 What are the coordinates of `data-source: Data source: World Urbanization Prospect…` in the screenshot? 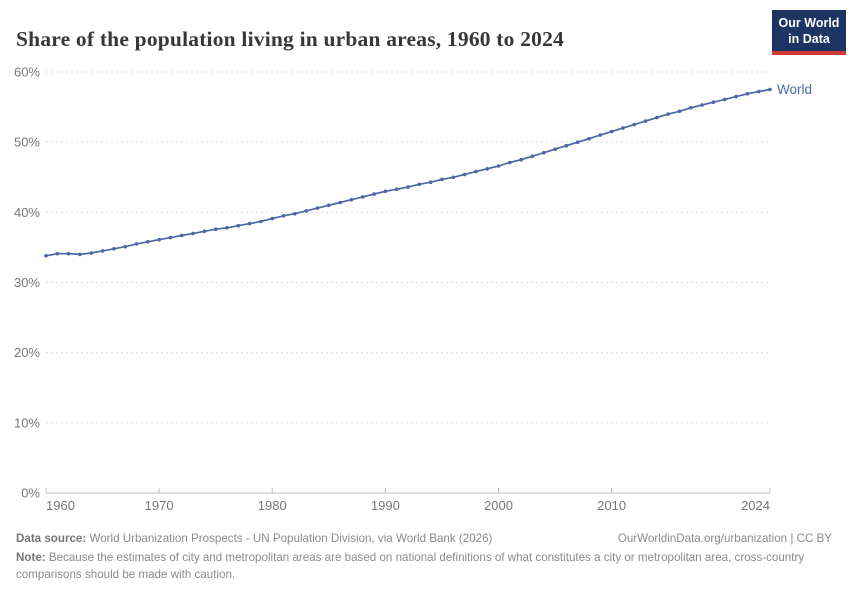 It's located at (254, 539).